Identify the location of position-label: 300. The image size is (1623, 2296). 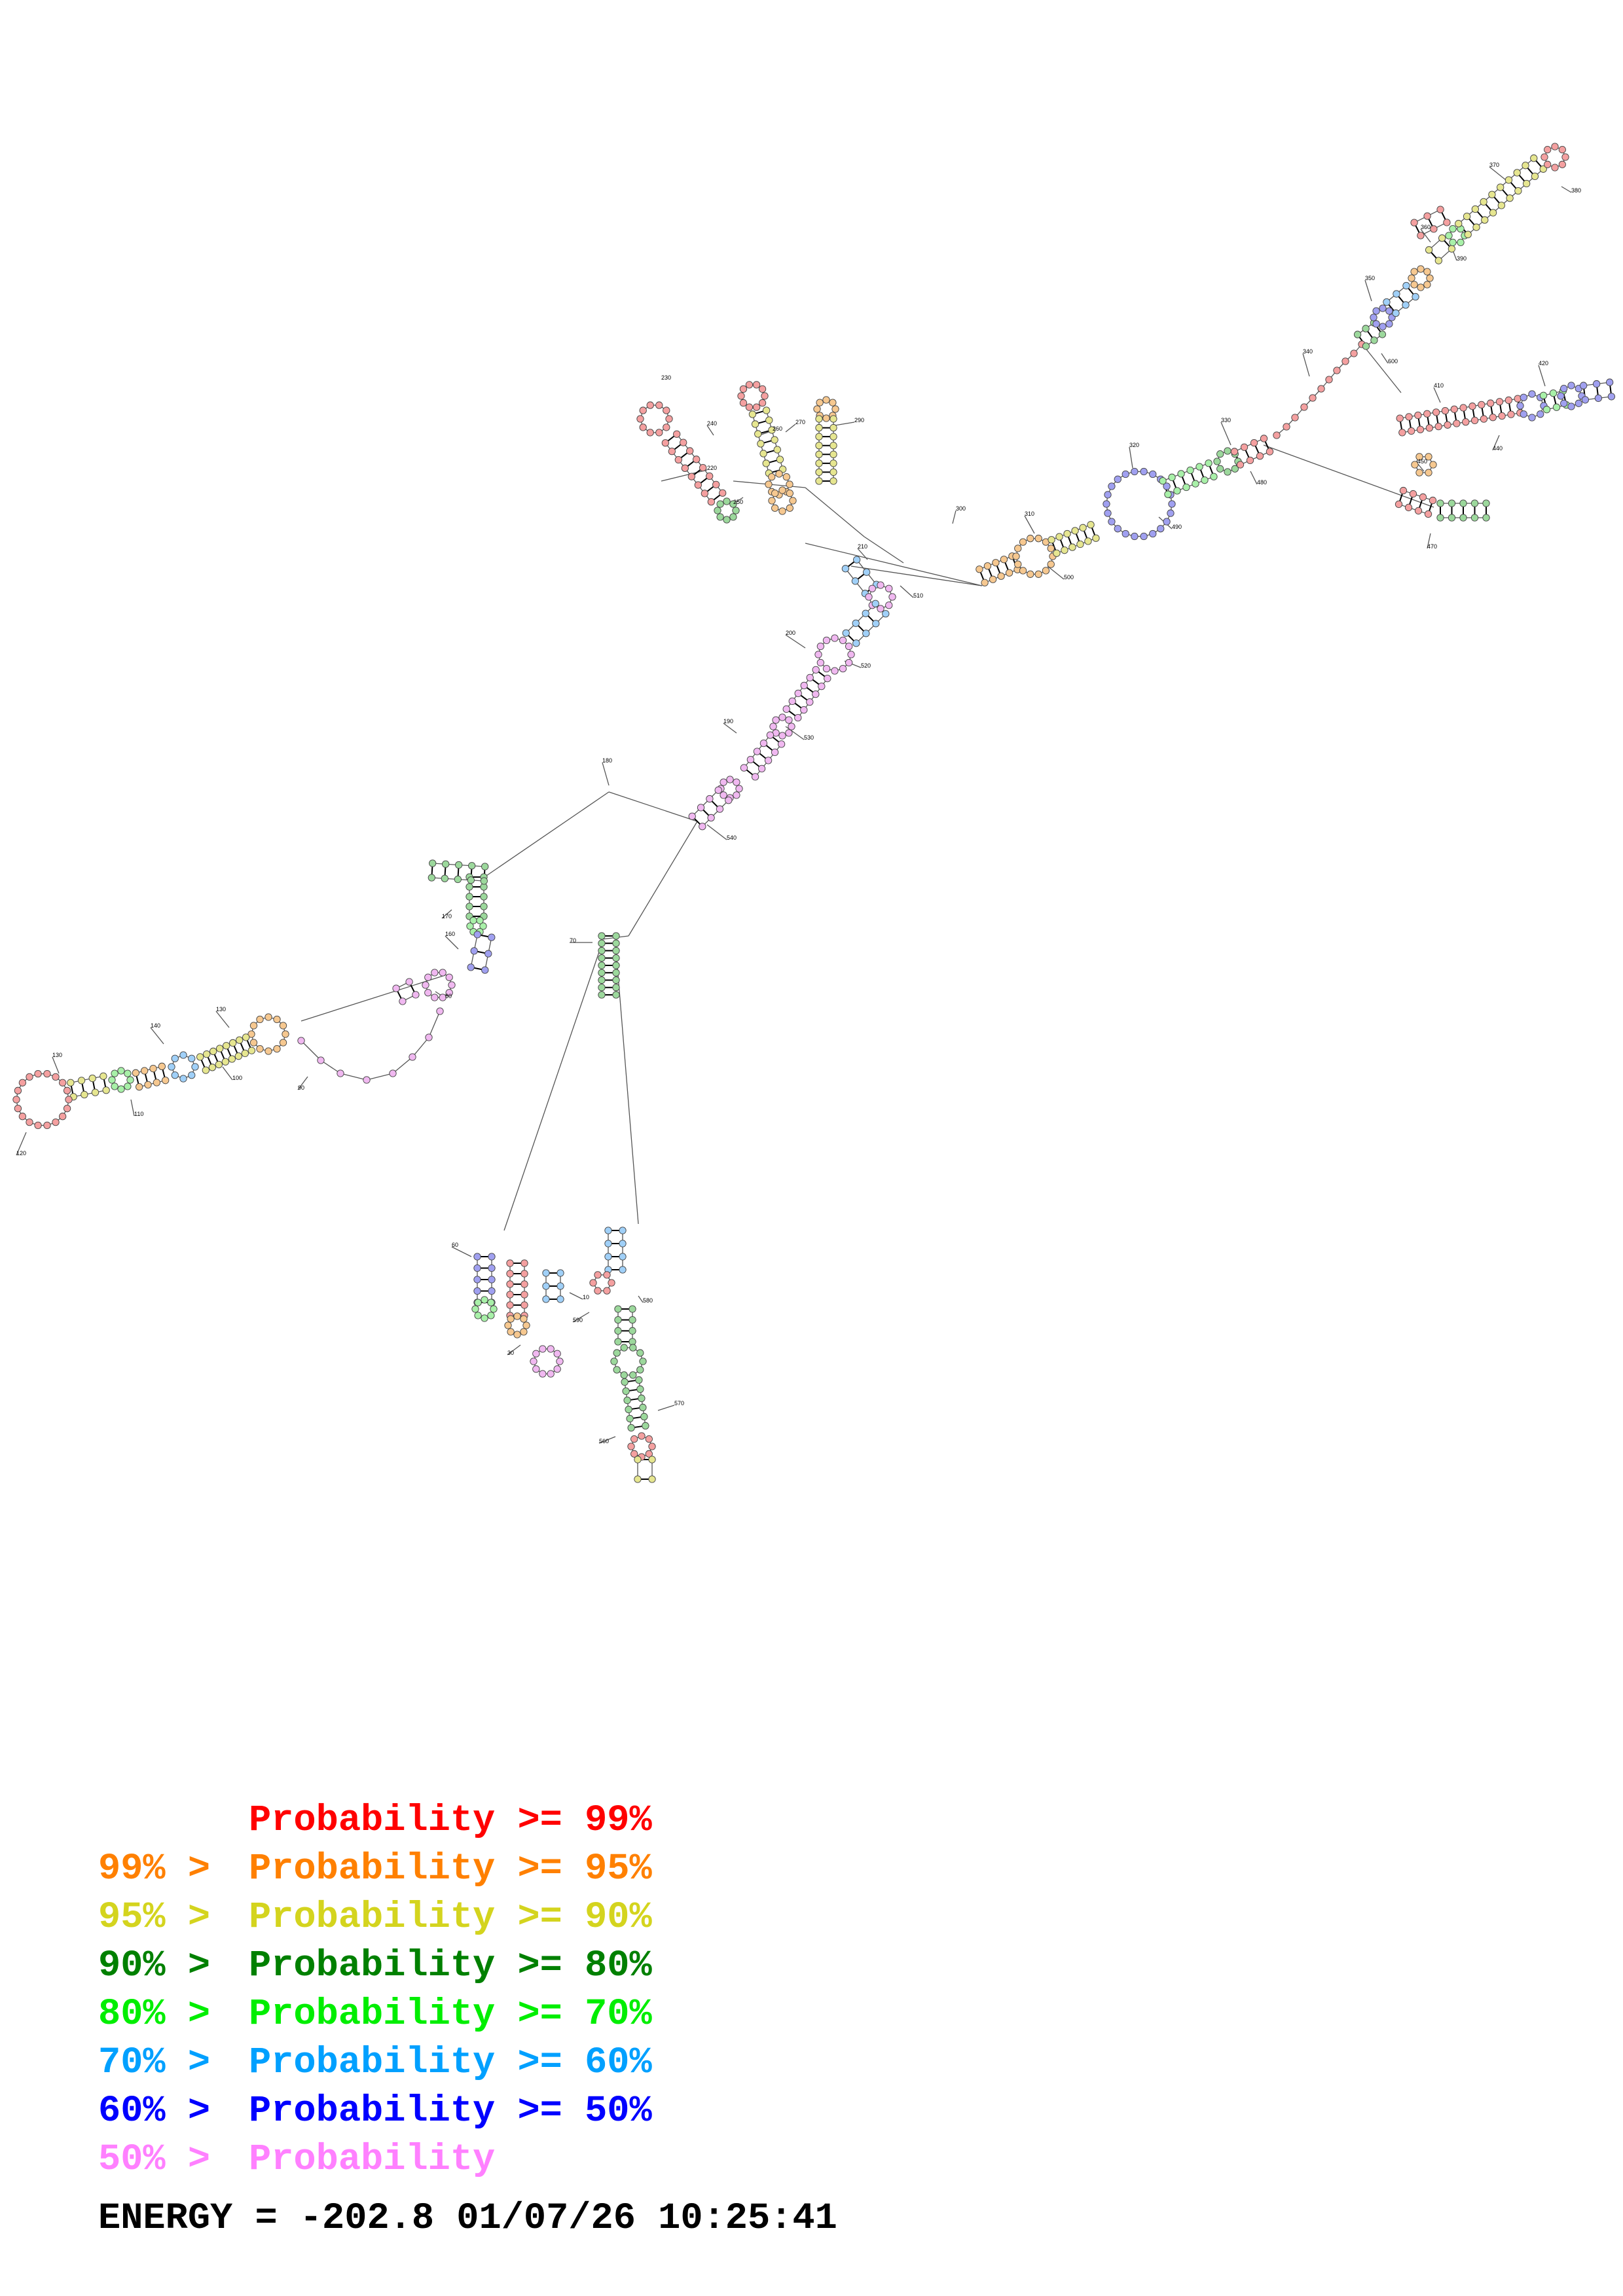
(961, 508).